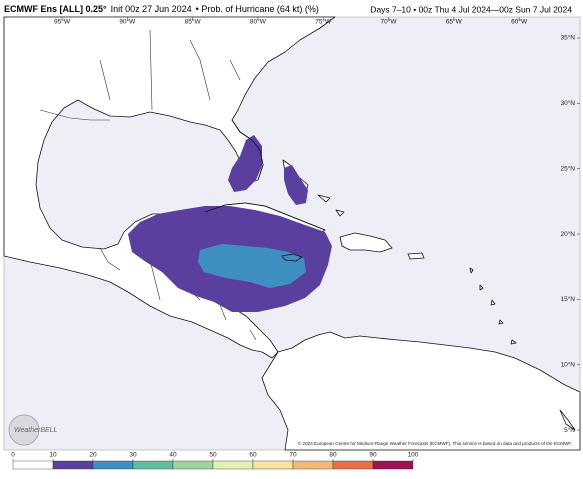  Describe the element at coordinates (62, 22) in the screenshot. I see `lon-label: 95°W` at that location.